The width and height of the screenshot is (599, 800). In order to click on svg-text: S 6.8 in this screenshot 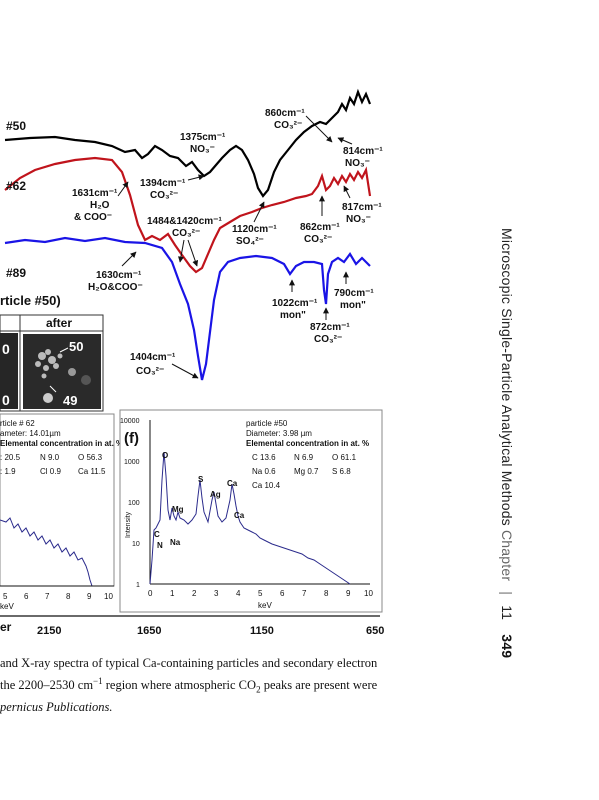, I will do `click(341, 471)`.